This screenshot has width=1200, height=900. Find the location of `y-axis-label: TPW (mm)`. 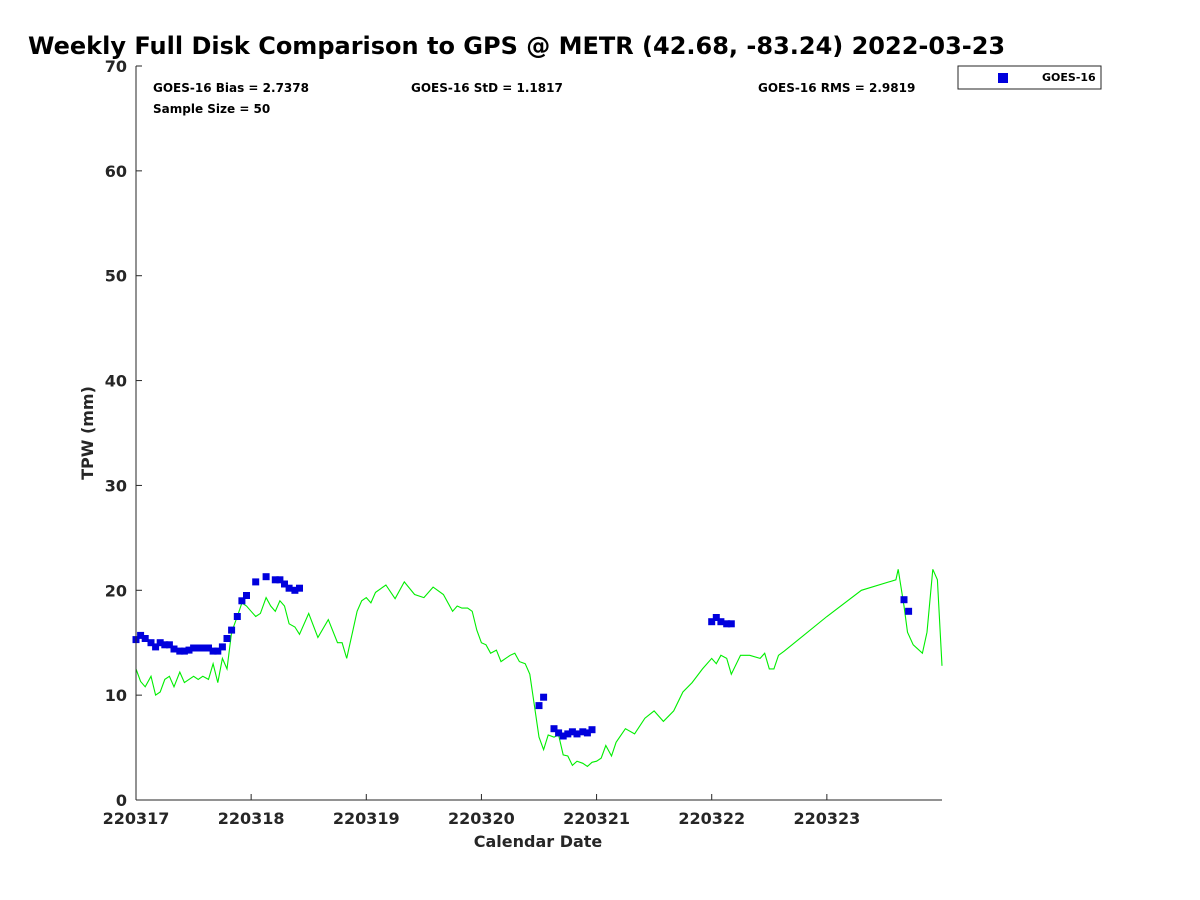

y-axis-label: TPW (mm) is located at coordinates (87, 433).